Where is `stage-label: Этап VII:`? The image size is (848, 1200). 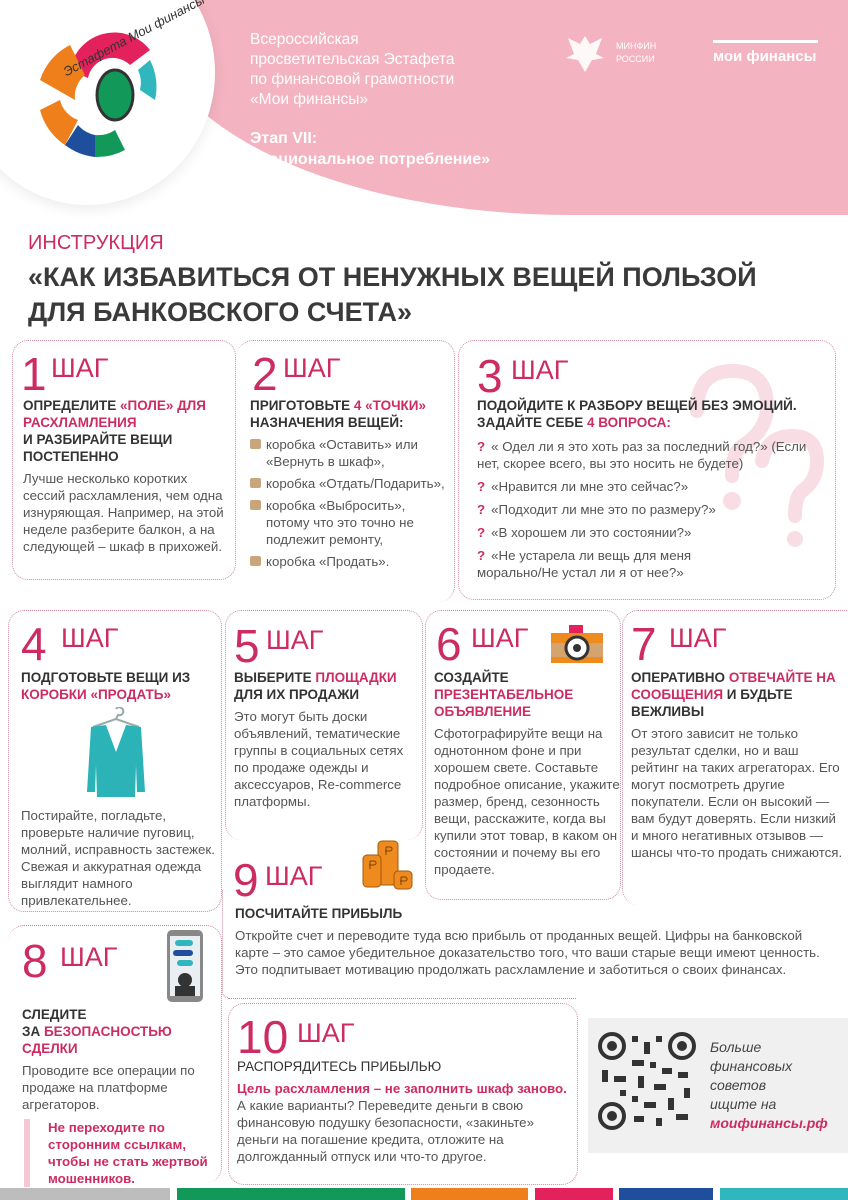 stage-label: Этап VII: is located at coordinates (284, 138).